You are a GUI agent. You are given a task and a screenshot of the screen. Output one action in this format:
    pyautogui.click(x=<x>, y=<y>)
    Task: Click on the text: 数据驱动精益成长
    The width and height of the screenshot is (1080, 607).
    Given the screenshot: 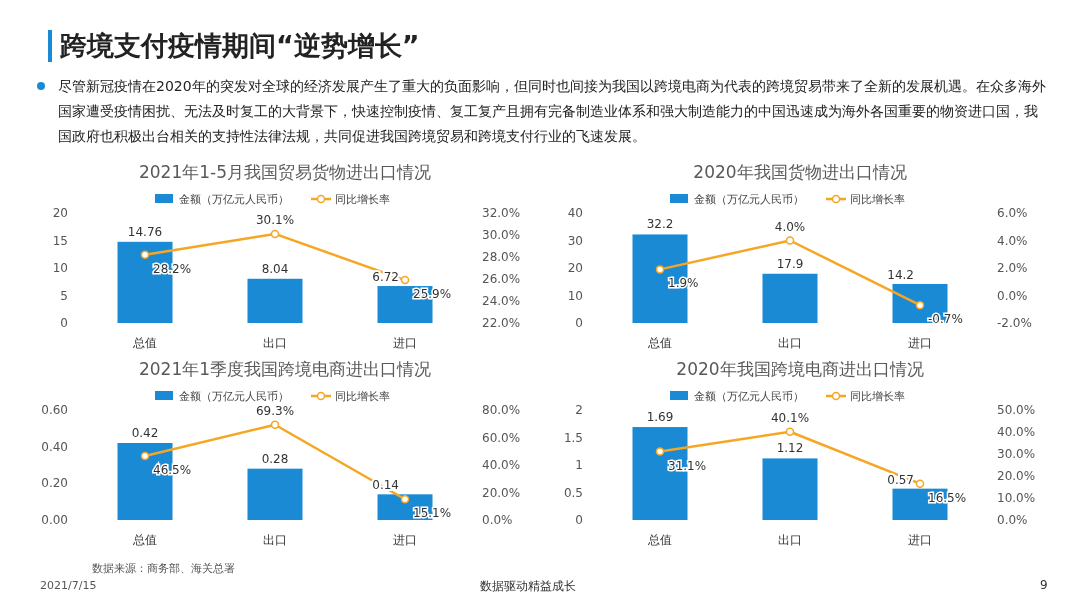 What is the action you would take?
    pyautogui.click(x=528, y=586)
    